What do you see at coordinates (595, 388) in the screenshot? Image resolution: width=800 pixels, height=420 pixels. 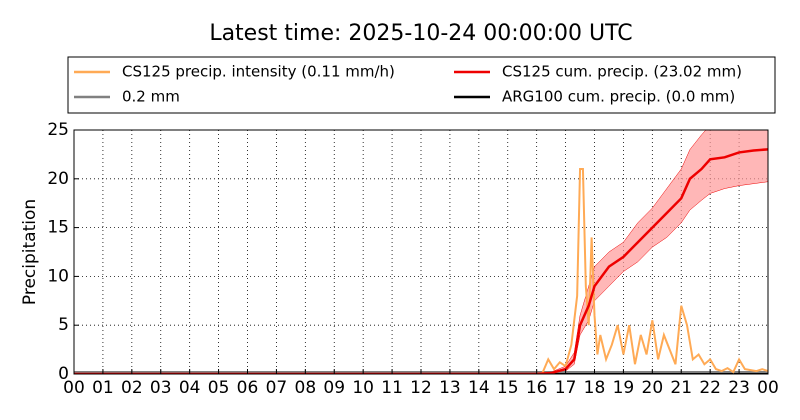 I see `x-tick-label: 18` at bounding box center [595, 388].